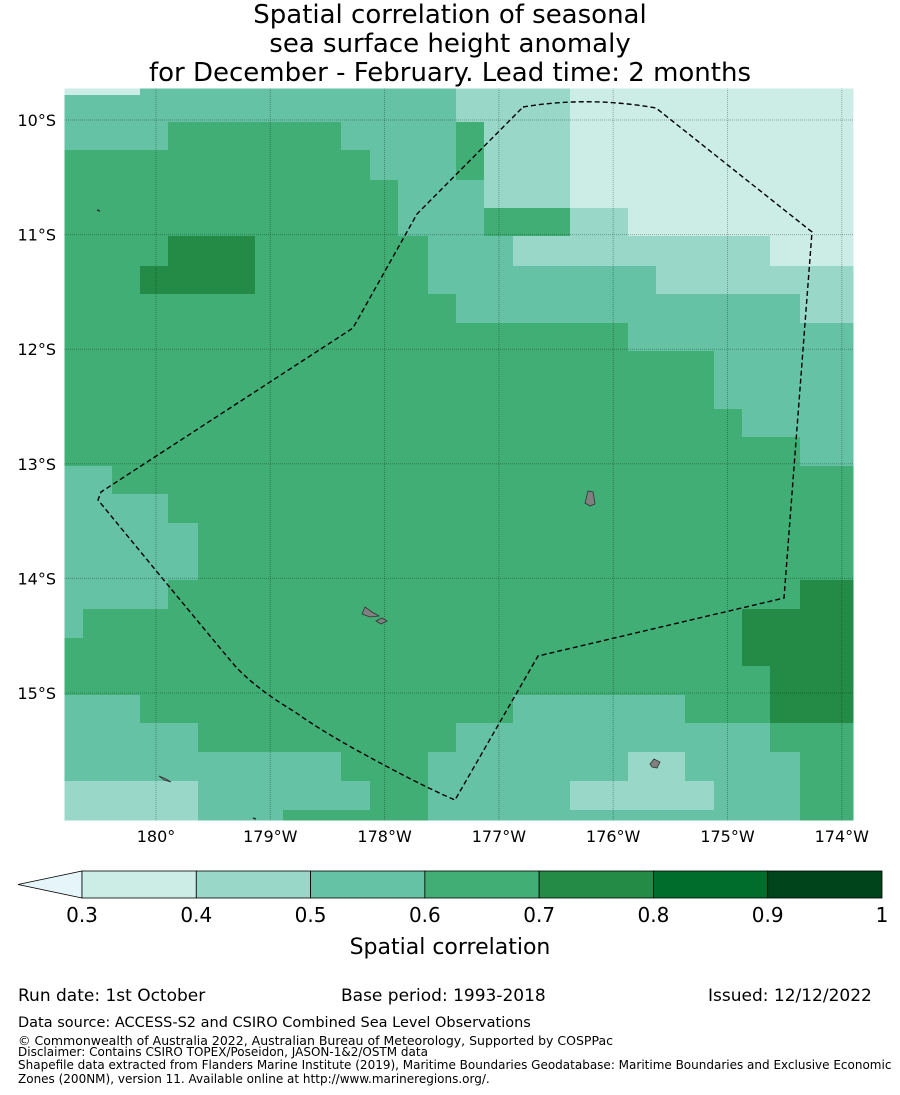 This screenshot has width=900, height=1095. Describe the element at coordinates (36, 120) in the screenshot. I see `lat-tick-label: 10°S` at that location.